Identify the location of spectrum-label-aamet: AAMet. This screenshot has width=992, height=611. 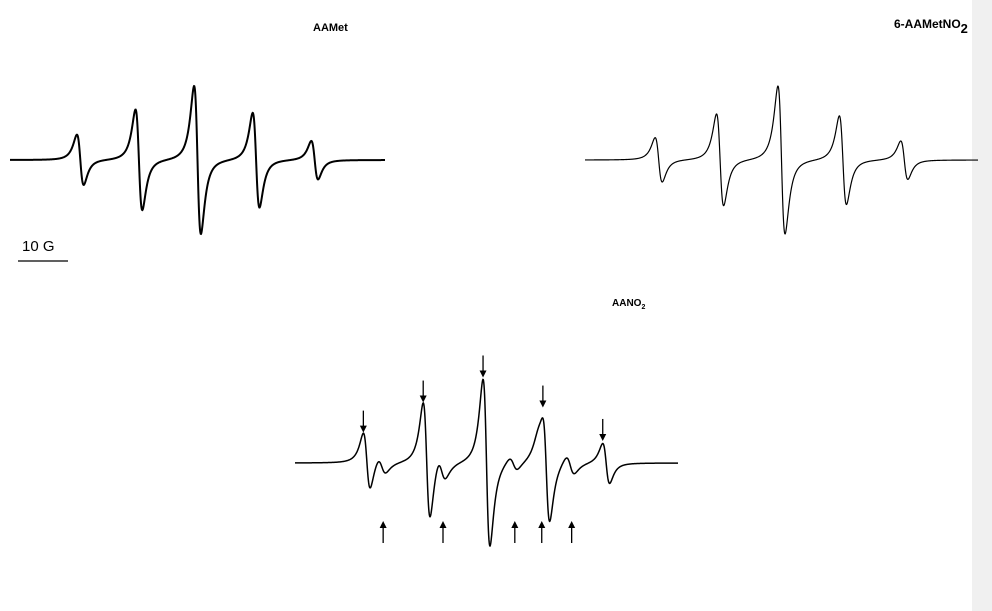
(330, 28).